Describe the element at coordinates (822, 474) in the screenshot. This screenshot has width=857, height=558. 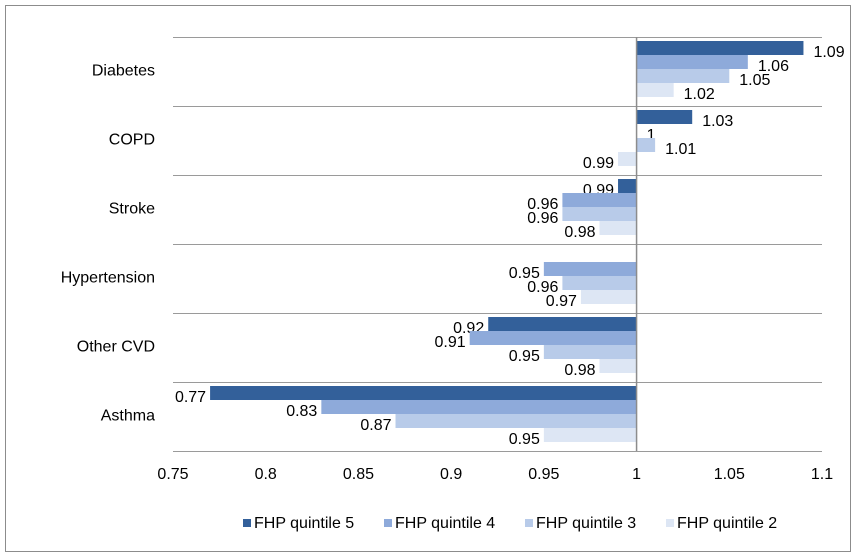
I see `x-tick-label: 1.1` at that location.